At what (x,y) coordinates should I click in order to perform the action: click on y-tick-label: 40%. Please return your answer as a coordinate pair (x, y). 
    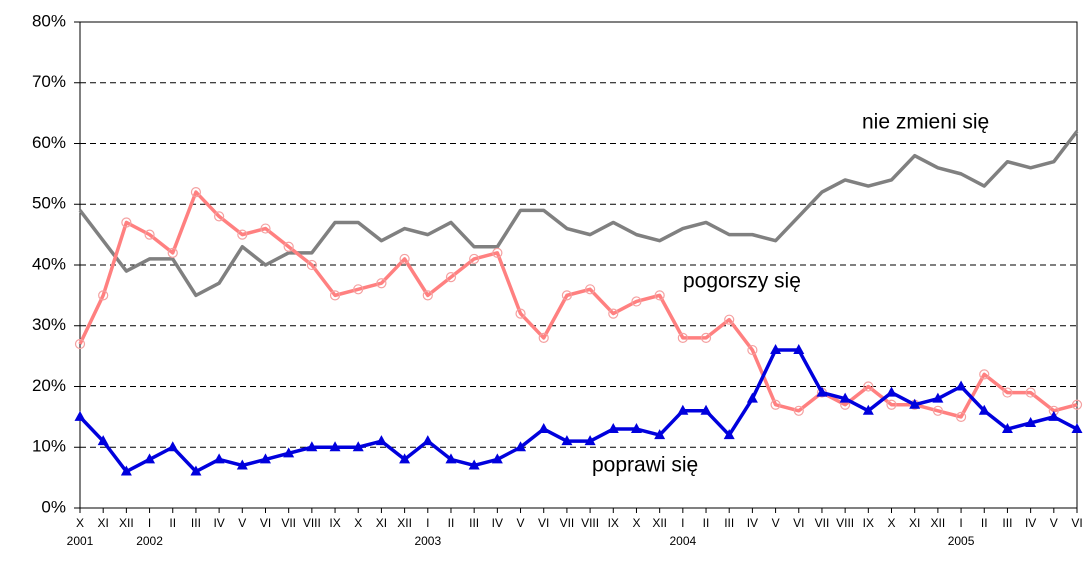
    Looking at the image, I should click on (49, 263).